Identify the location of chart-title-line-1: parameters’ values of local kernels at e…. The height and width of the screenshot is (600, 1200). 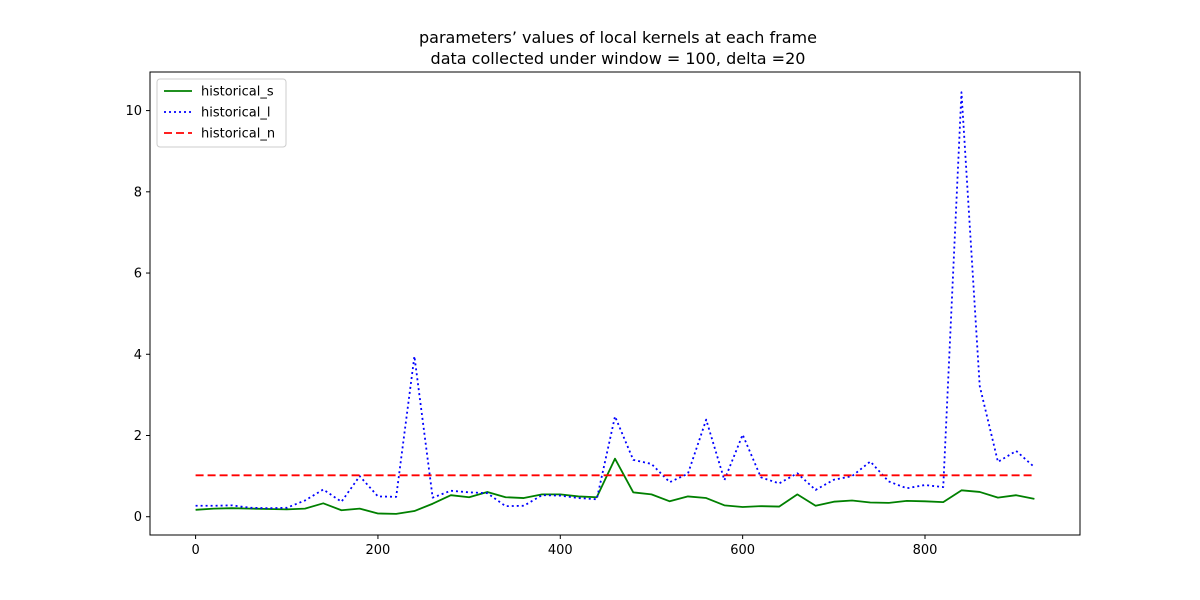
(618, 37).